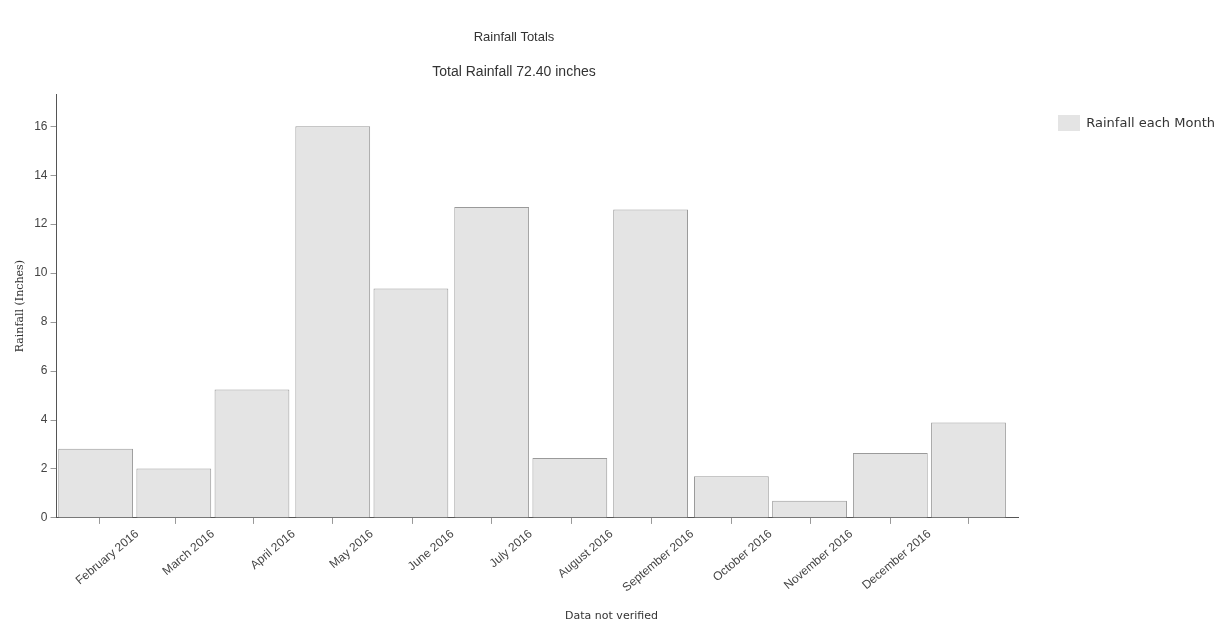 This screenshot has width=1223, height=628. Describe the element at coordinates (44, 321) in the screenshot. I see `y-tick-label: 8` at that location.